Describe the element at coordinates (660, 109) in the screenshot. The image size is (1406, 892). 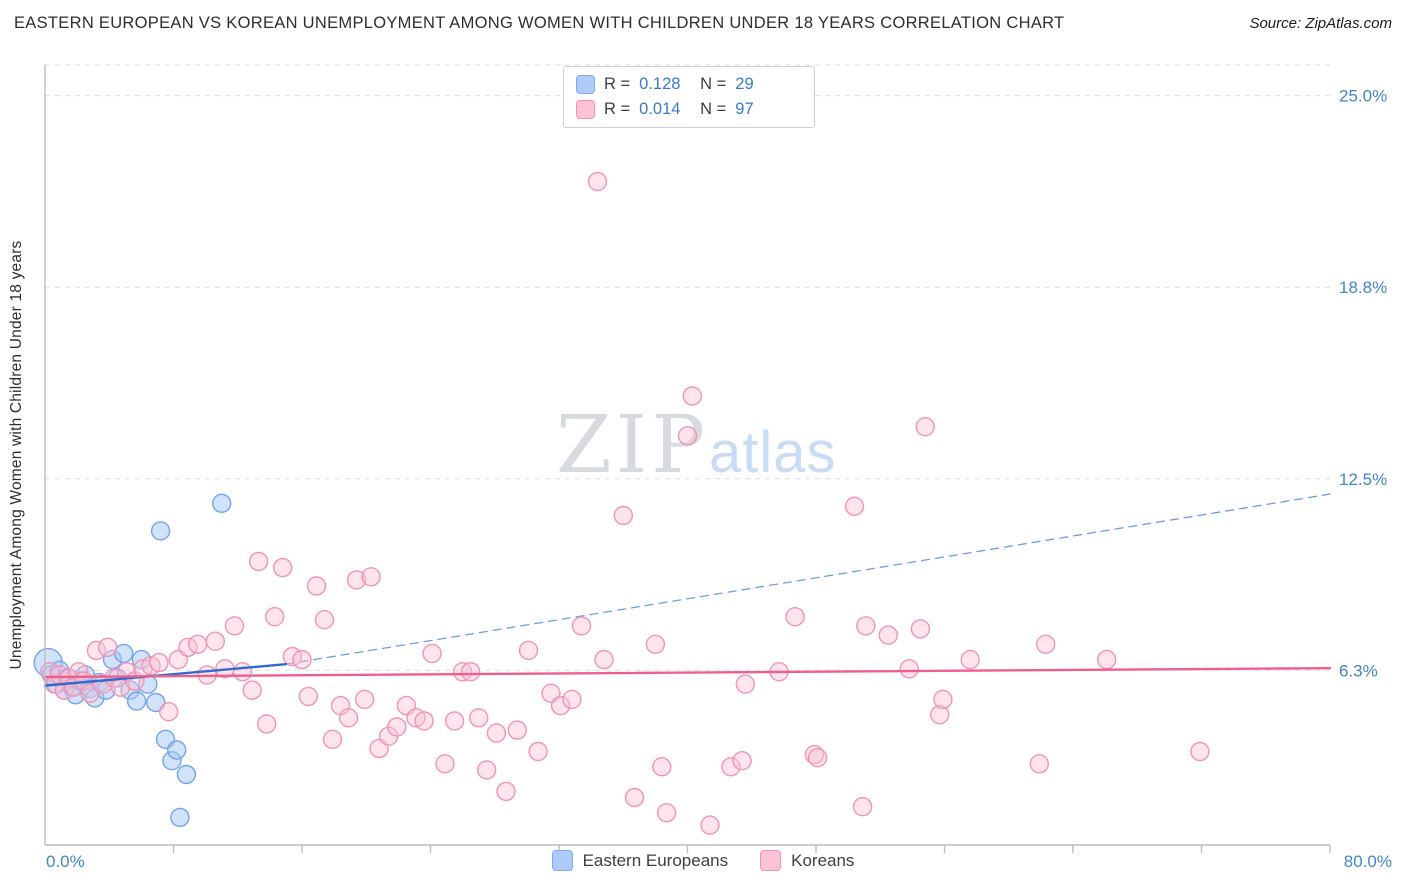
I see `r-value: 0.014` at that location.